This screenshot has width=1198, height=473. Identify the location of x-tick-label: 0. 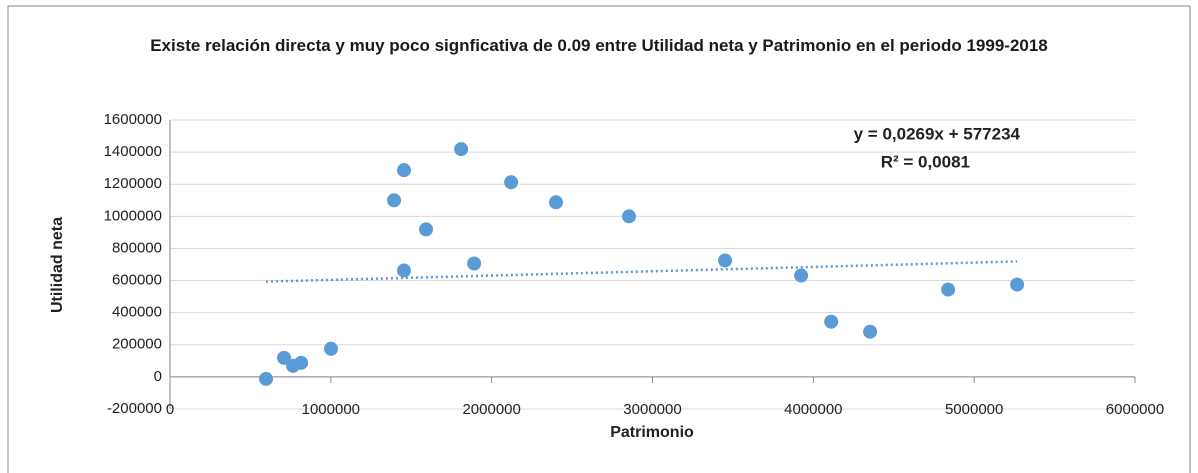
(170, 409).